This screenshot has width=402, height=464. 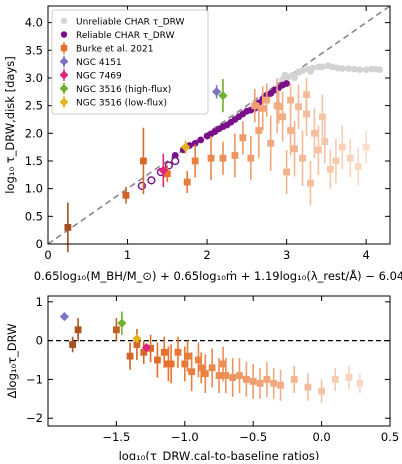 I want to click on legend-item: Unreliable CHAR τ_DRW, so click(x=122, y=22).